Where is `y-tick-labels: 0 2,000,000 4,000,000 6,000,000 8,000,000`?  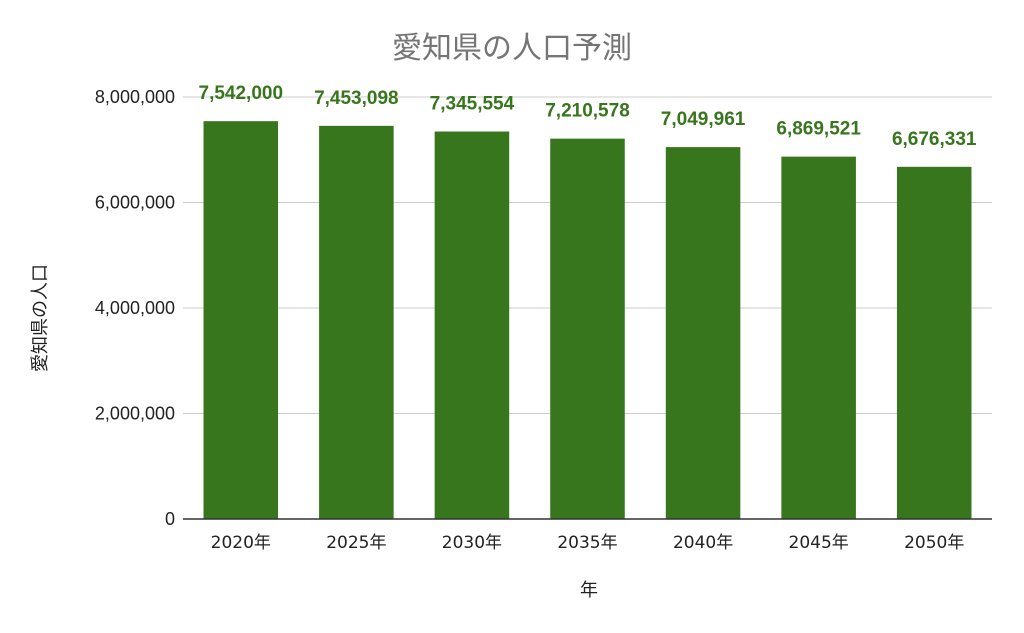
y-tick-labels: 0 2,000,000 4,000,000 6,000,000 8,000,000 is located at coordinates (135, 308).